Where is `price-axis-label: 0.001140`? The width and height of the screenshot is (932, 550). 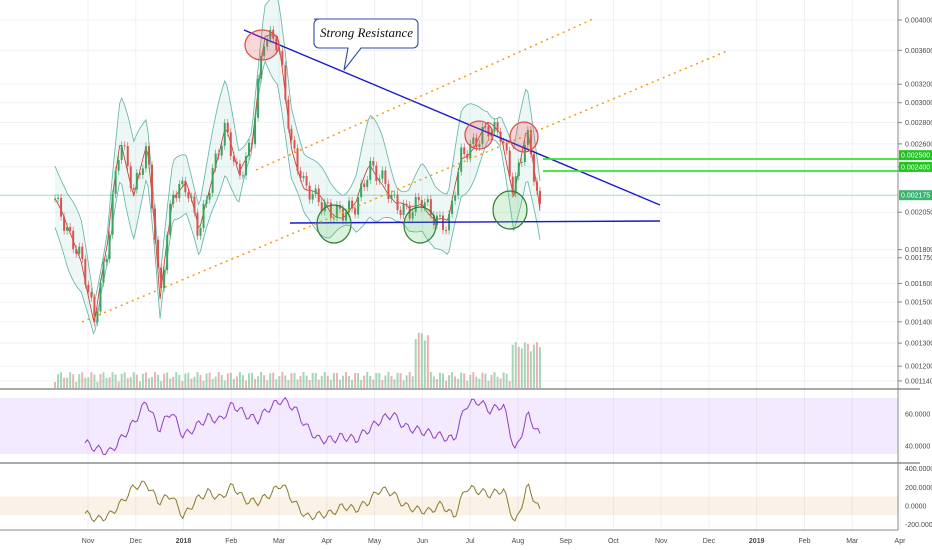
price-axis-label: 0.001140 is located at coordinates (918, 381).